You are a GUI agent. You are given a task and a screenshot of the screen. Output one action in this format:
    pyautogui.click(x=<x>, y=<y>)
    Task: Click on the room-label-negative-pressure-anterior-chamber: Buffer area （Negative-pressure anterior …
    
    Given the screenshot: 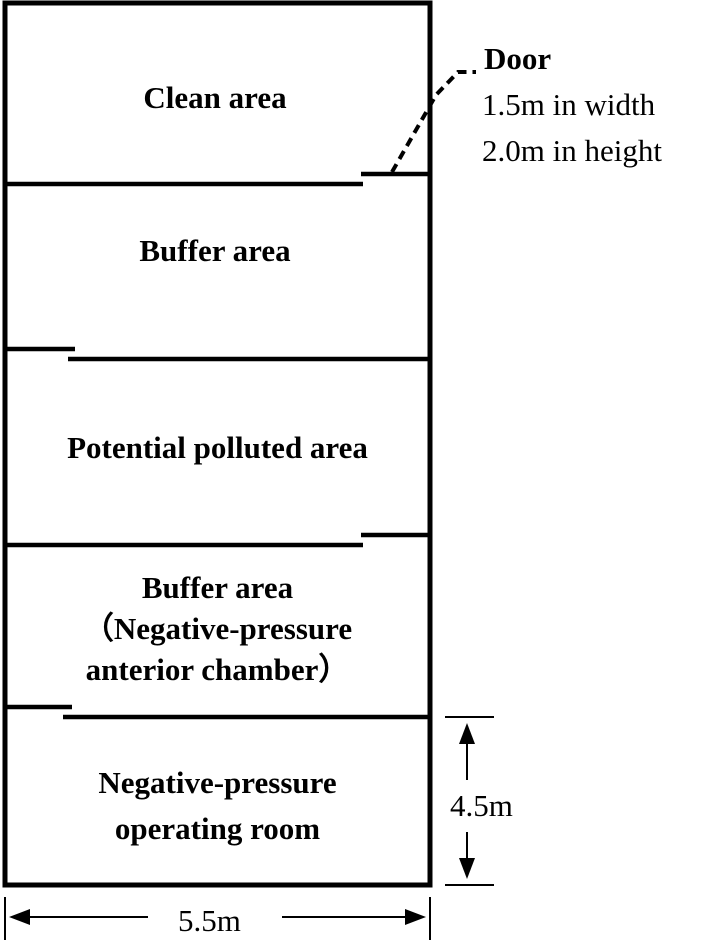 What is the action you would take?
    pyautogui.click(x=217, y=628)
    